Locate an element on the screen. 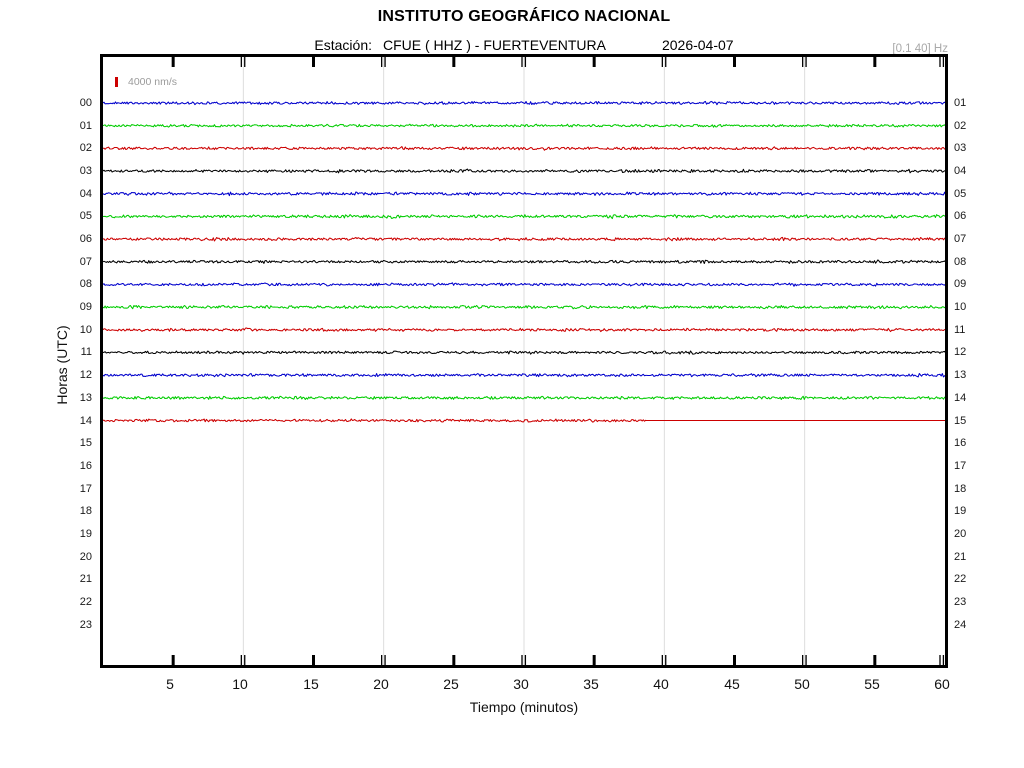 This screenshot has width=1024, height=768. scale-tick-icon is located at coordinates (116, 82).